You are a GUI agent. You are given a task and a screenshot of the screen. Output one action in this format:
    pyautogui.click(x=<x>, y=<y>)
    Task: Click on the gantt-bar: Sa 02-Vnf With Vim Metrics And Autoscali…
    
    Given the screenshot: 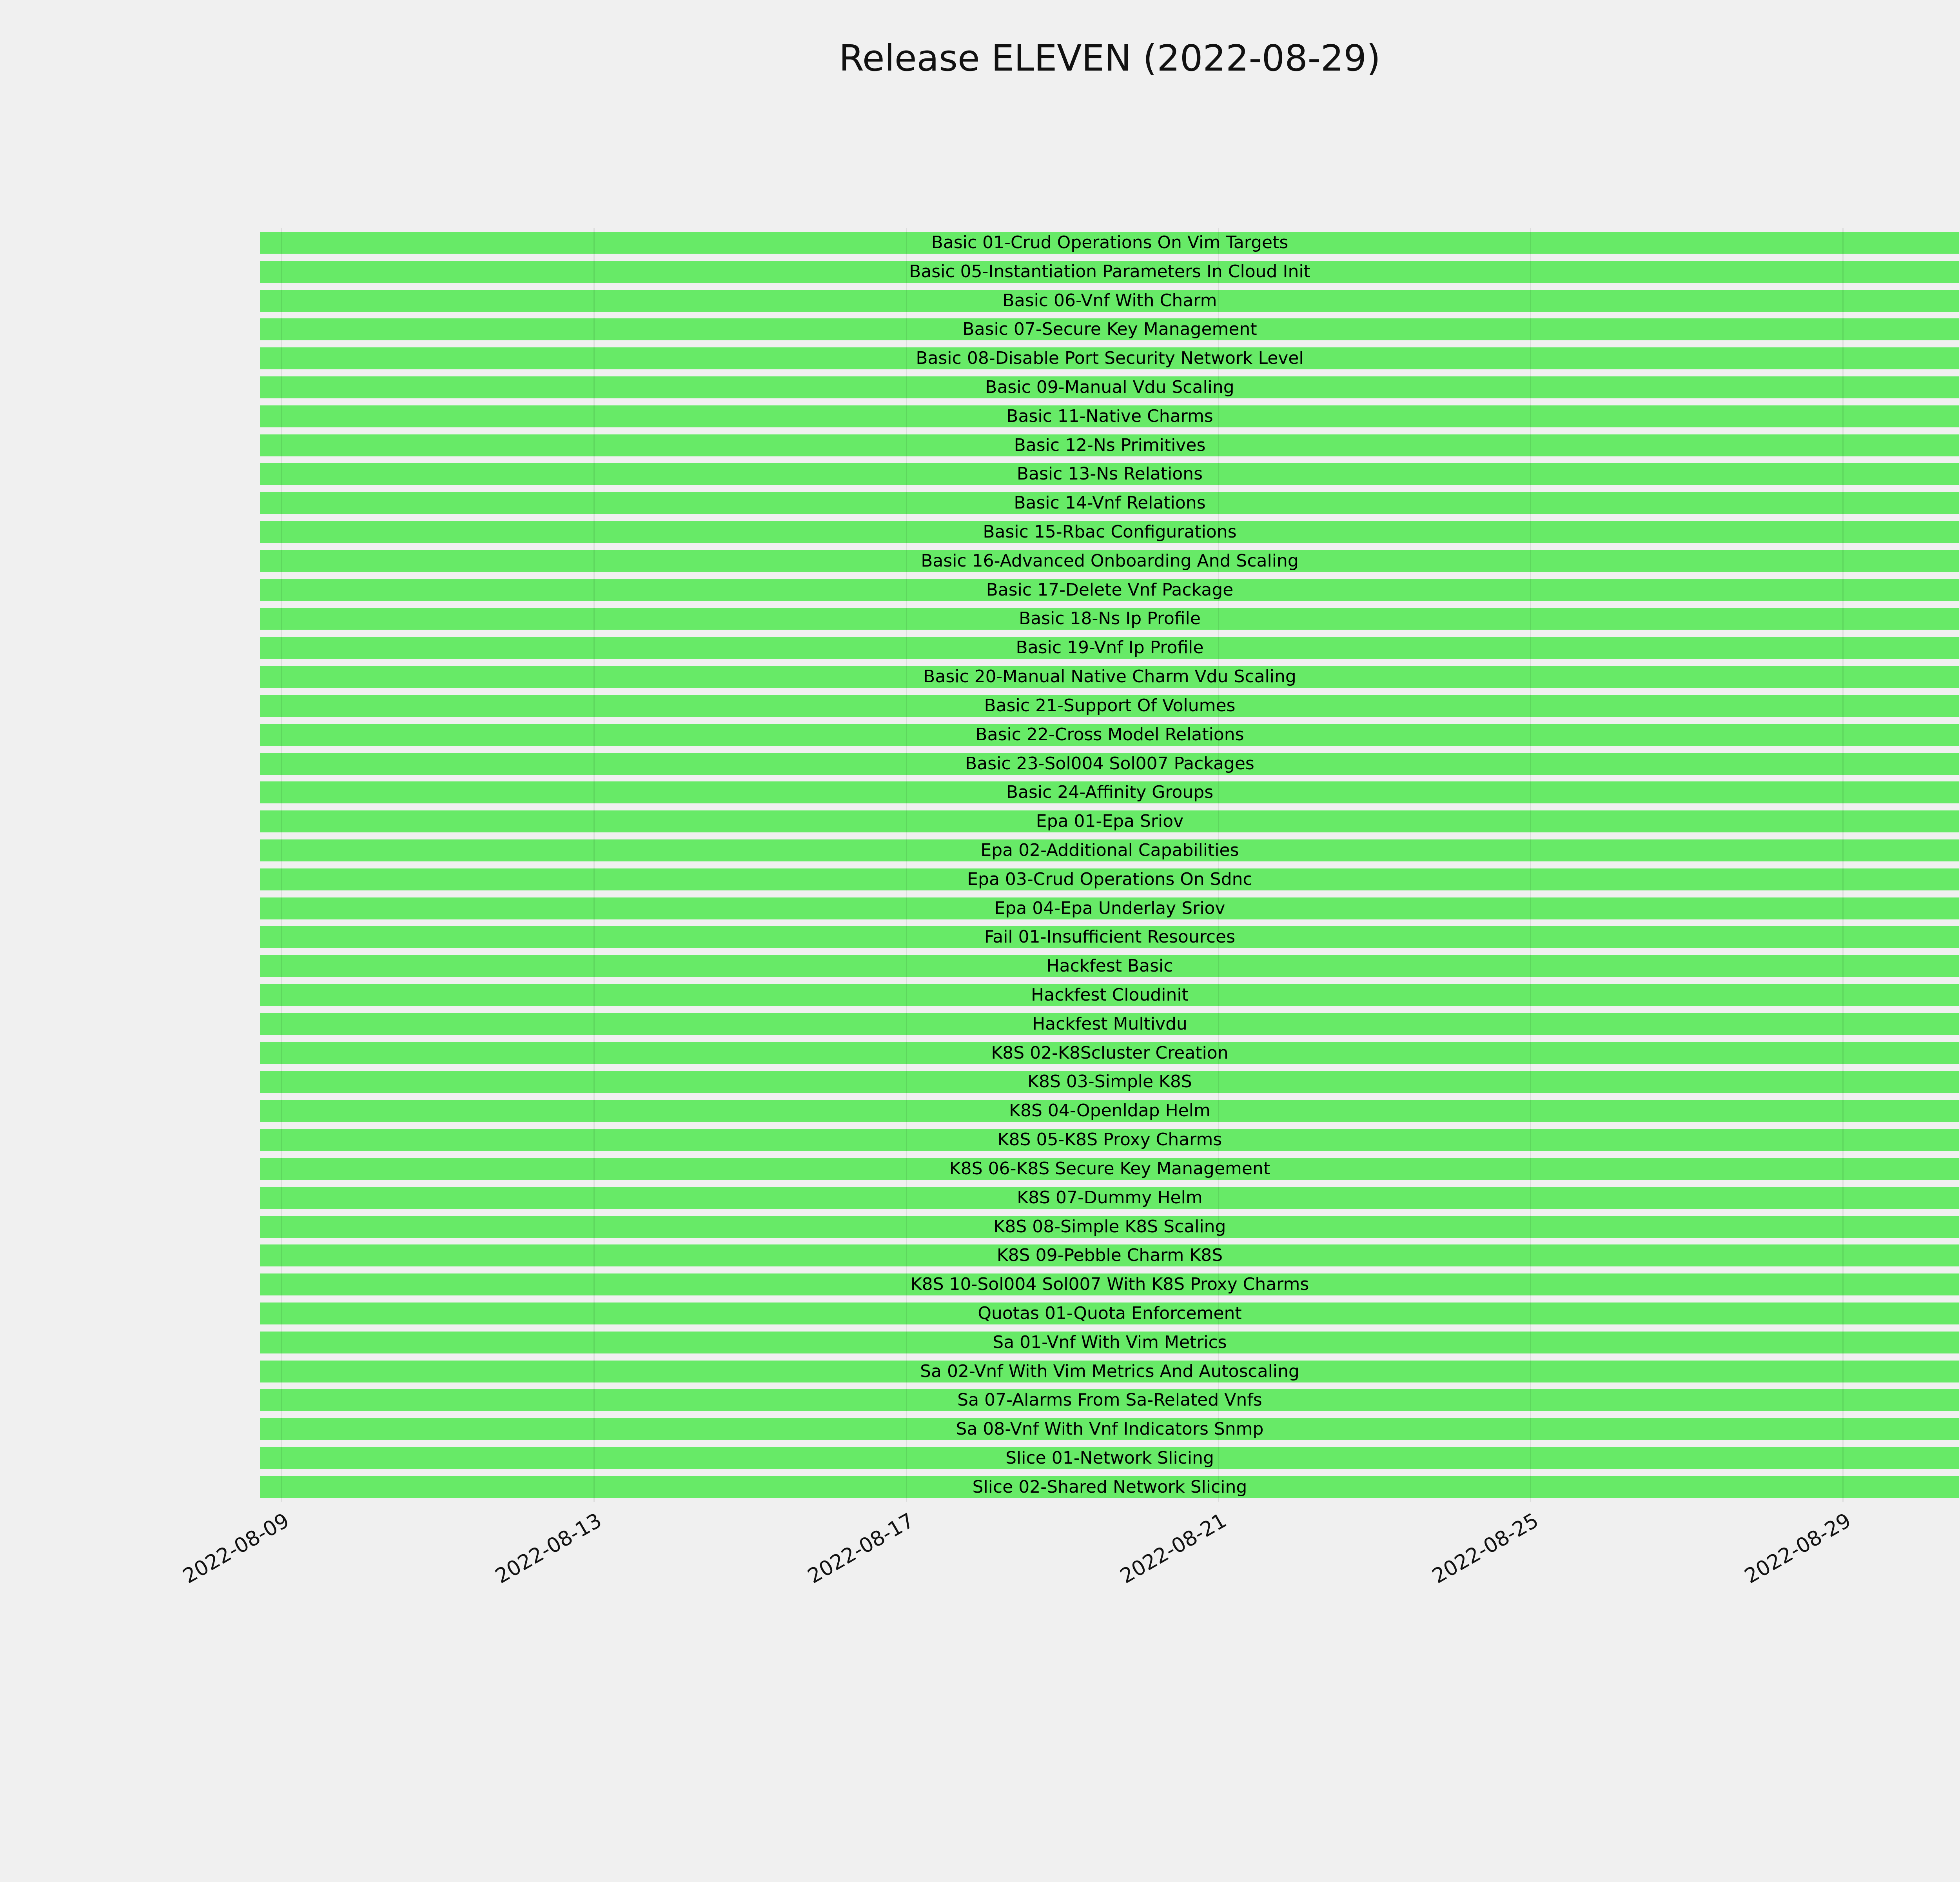 What is the action you would take?
    pyautogui.click(x=1109, y=1371)
    